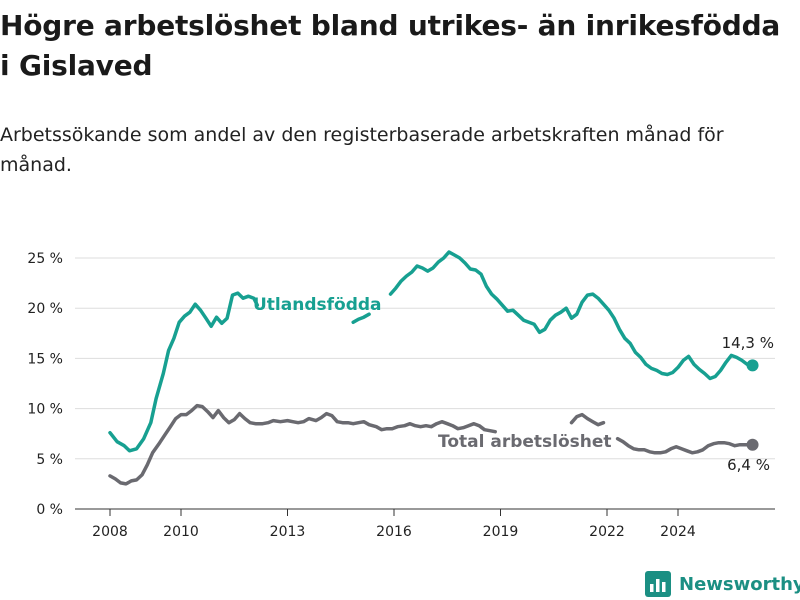 The height and width of the screenshot is (600, 800). I want to click on brand-logo: Newsworthy, so click(722, 584).